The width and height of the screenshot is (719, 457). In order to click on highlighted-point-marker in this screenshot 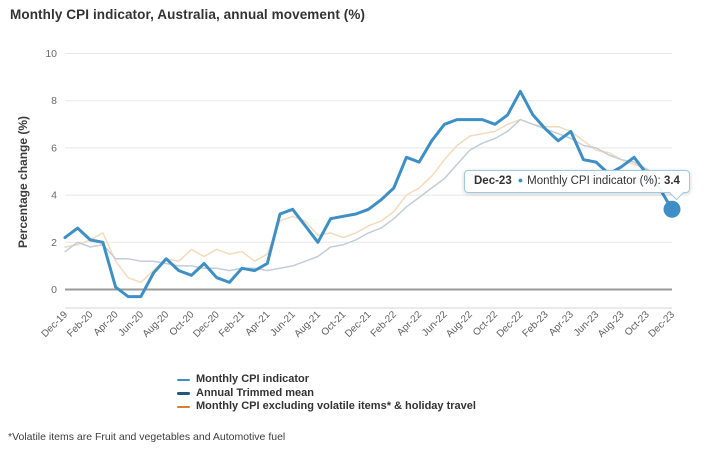, I will do `click(672, 209)`.